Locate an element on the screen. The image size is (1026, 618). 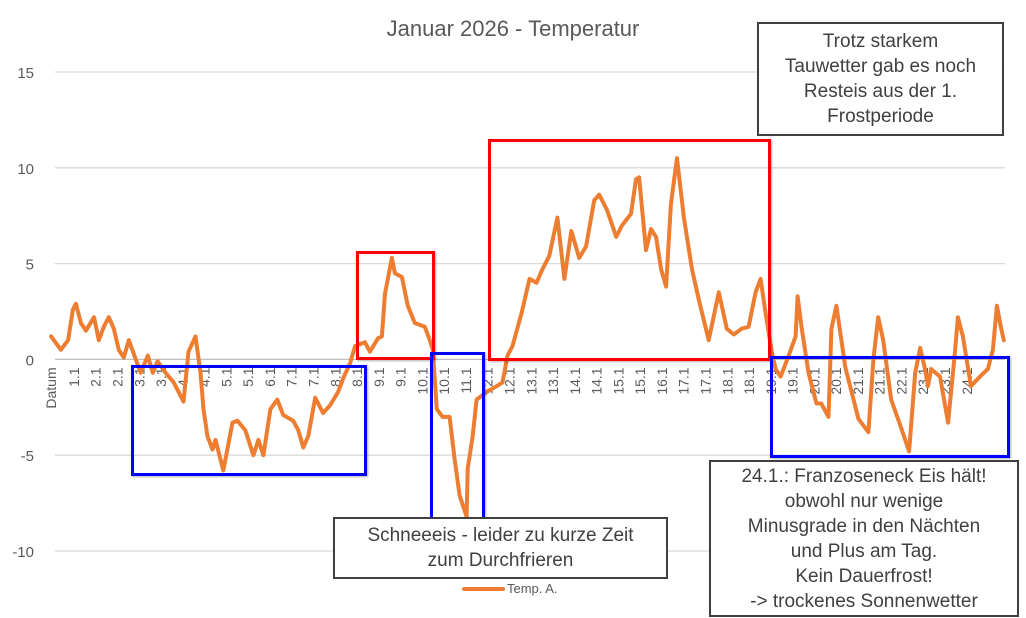
x-tick-label: 22.1 is located at coordinates (901, 380).